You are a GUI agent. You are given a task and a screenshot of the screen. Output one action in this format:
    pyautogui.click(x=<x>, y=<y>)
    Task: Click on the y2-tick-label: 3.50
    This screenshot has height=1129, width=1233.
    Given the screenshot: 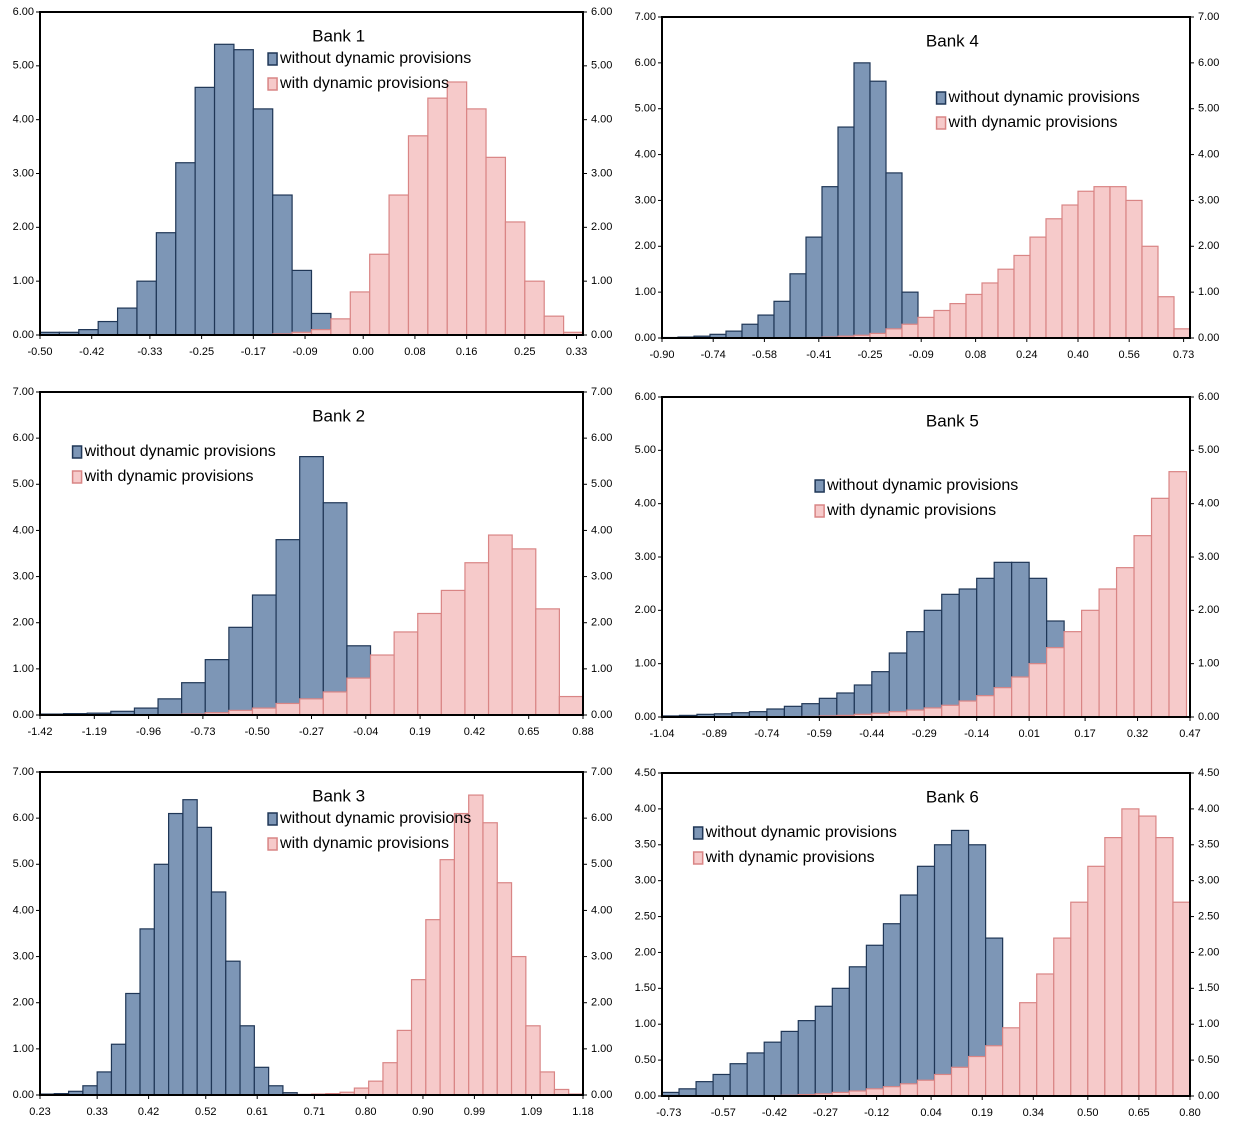 What is the action you would take?
    pyautogui.click(x=1208, y=845)
    